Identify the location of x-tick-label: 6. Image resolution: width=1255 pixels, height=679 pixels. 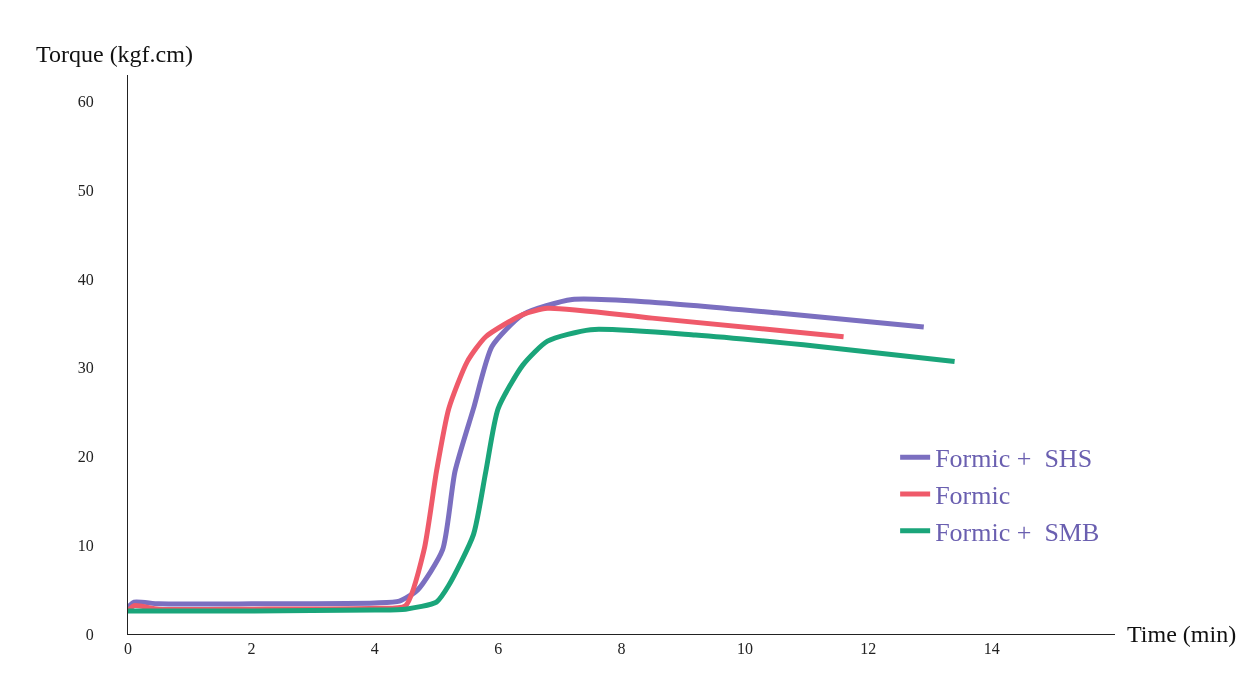
(498, 649).